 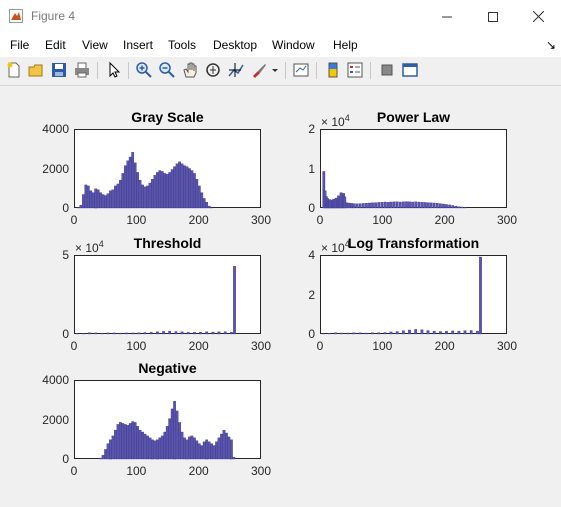 What do you see at coordinates (55, 45) in the screenshot?
I see `menu-edit: Edit` at bounding box center [55, 45].